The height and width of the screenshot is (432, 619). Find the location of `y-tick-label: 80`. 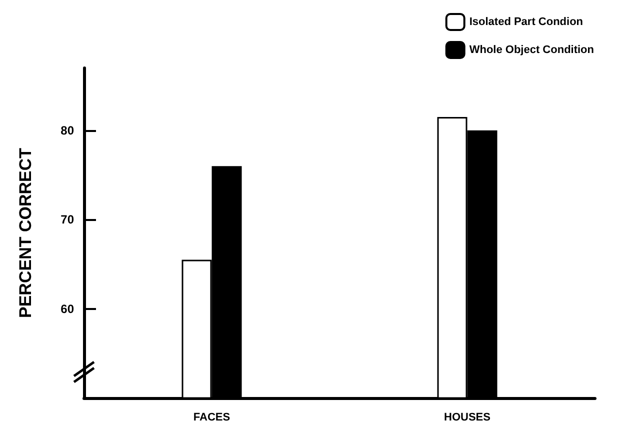

y-tick-label: 80 is located at coordinates (67, 130).